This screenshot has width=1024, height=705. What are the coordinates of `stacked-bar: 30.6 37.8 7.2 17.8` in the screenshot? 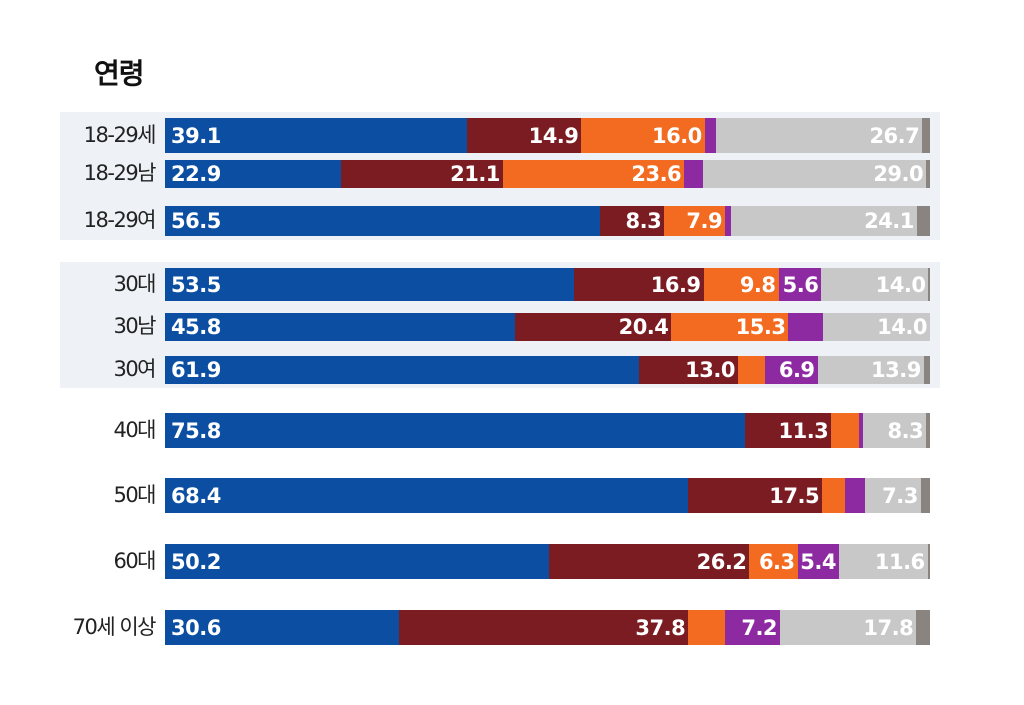 It's located at (547, 627).